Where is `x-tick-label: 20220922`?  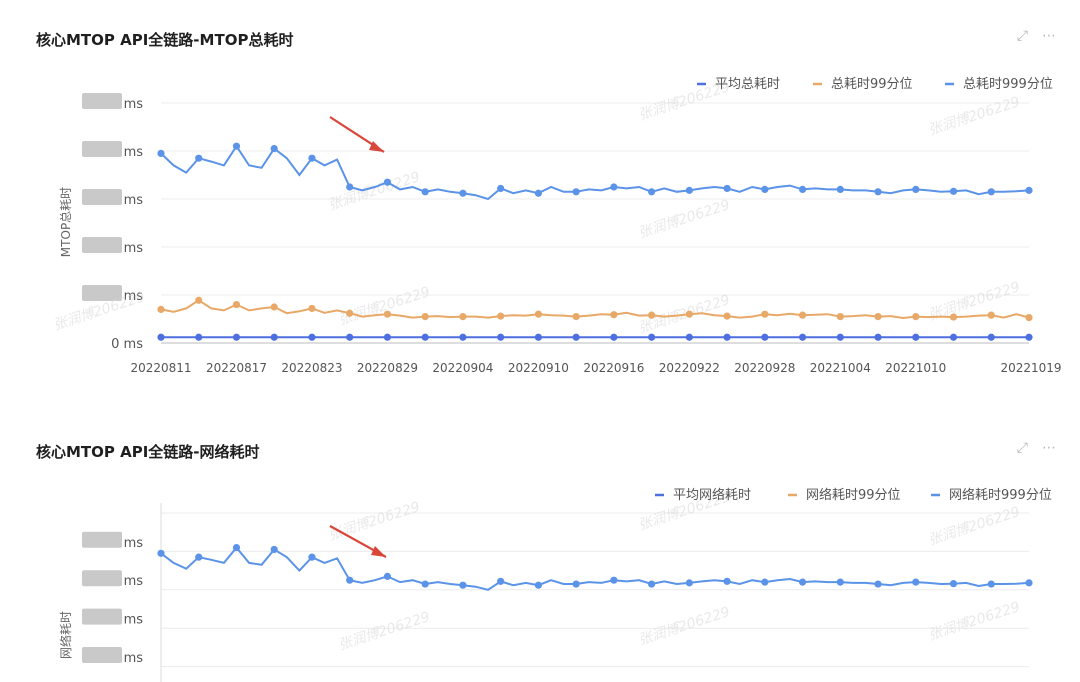 x-tick-label: 20220922 is located at coordinates (689, 368).